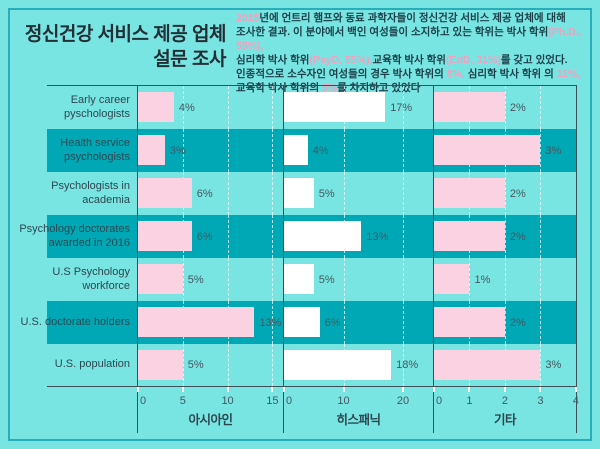 This screenshot has height=449, width=600. What do you see at coordinates (122, 50) in the screenshot?
I see `page-title: 정신건강 서비스 제공 업체 설문 조사` at bounding box center [122, 50].